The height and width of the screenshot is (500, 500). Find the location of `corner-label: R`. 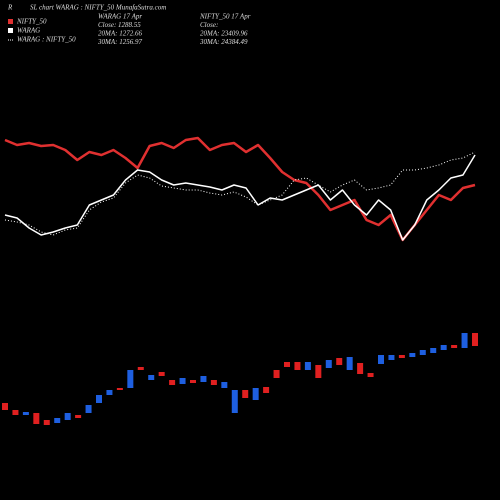

corner-label: R is located at coordinates (10, 8).